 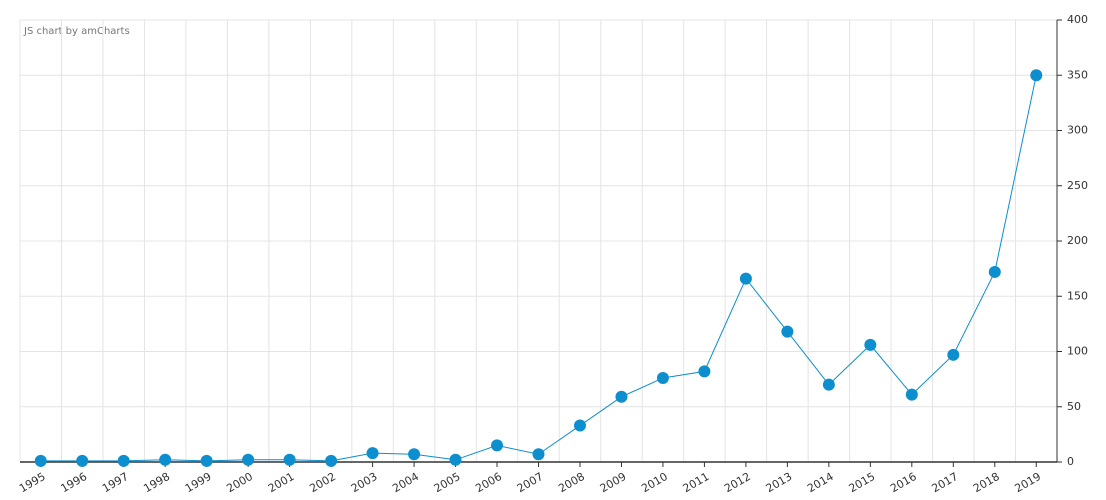 I want to click on x-tick-label: 2019, so click(x=1028, y=482).